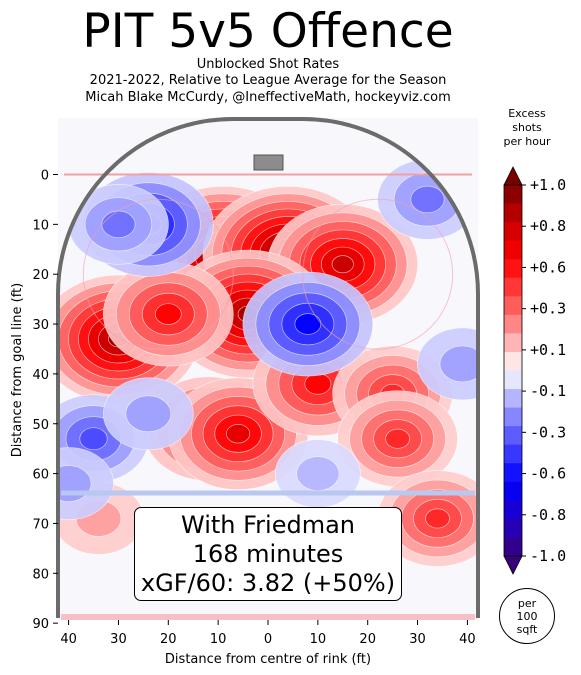 This screenshot has width=581, height=675. What do you see at coordinates (548, 556) in the screenshot?
I see `colorbar-tick-label: -1.0` at bounding box center [548, 556].